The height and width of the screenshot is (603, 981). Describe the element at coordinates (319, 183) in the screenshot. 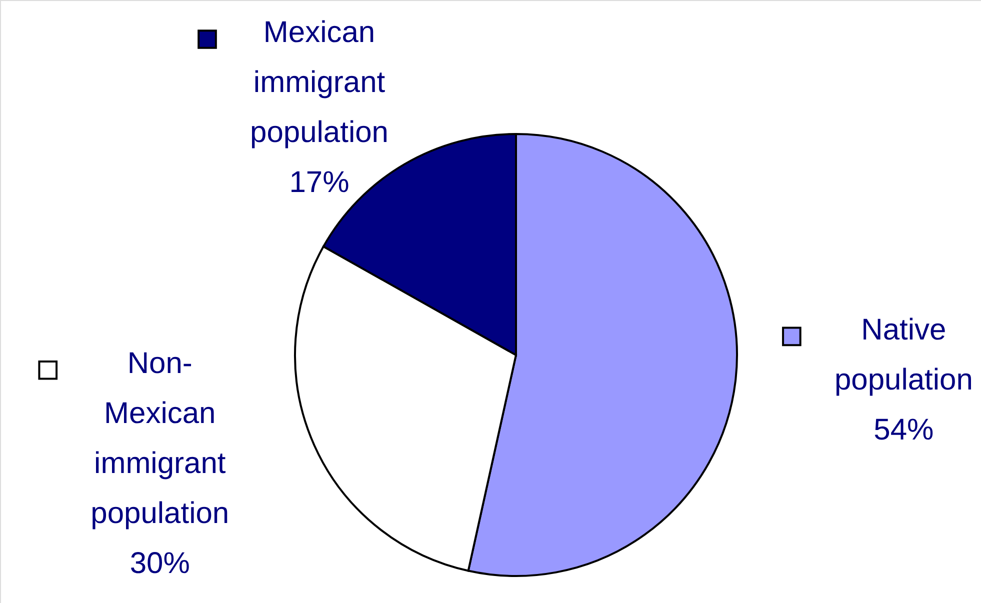

I see `data-label: 17%` at that location.